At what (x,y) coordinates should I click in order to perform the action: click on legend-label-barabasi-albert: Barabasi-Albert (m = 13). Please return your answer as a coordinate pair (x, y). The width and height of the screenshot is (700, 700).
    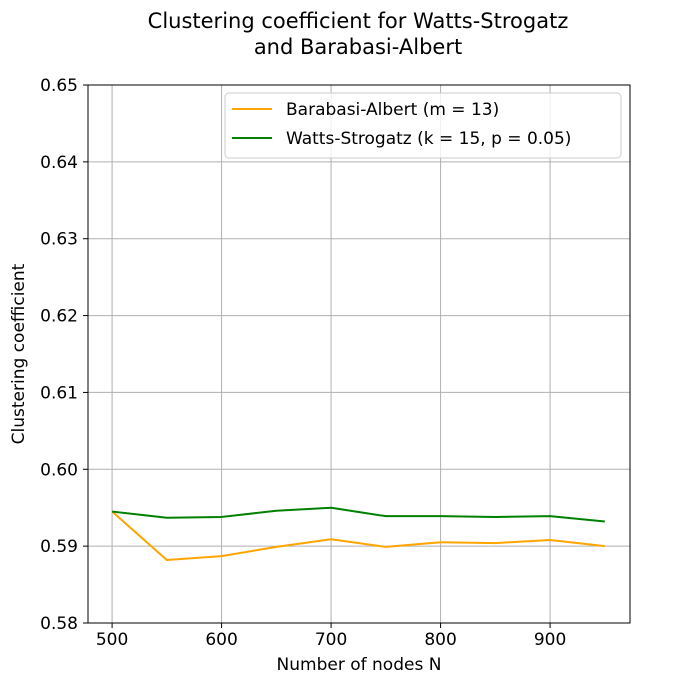
    Looking at the image, I should click on (392, 110).